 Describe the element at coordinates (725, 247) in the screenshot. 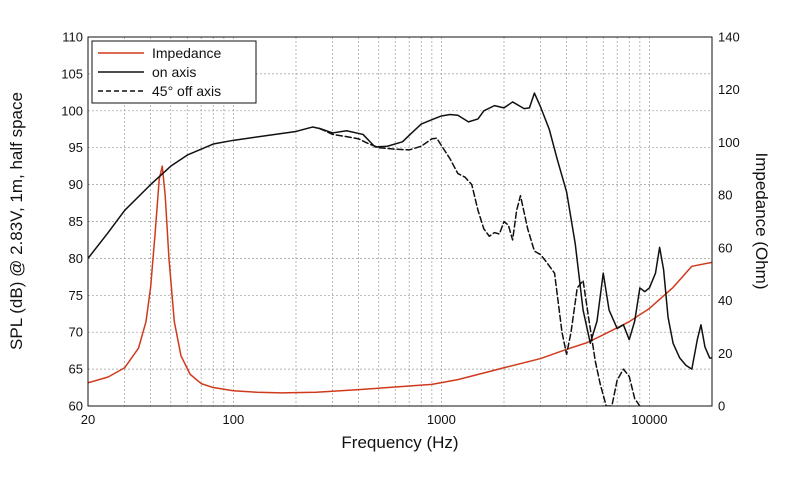

I see `y2-tick-label: 60` at that location.